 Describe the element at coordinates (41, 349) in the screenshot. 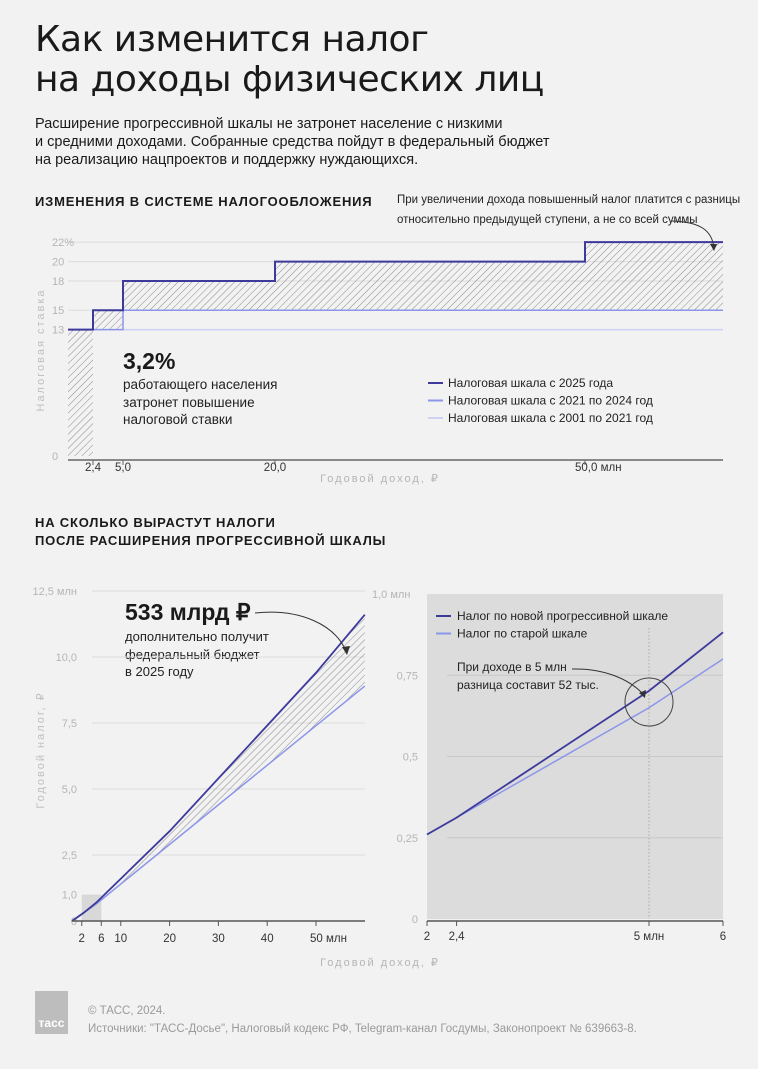

I see `y-axis-title: Налоговая ставка` at that location.